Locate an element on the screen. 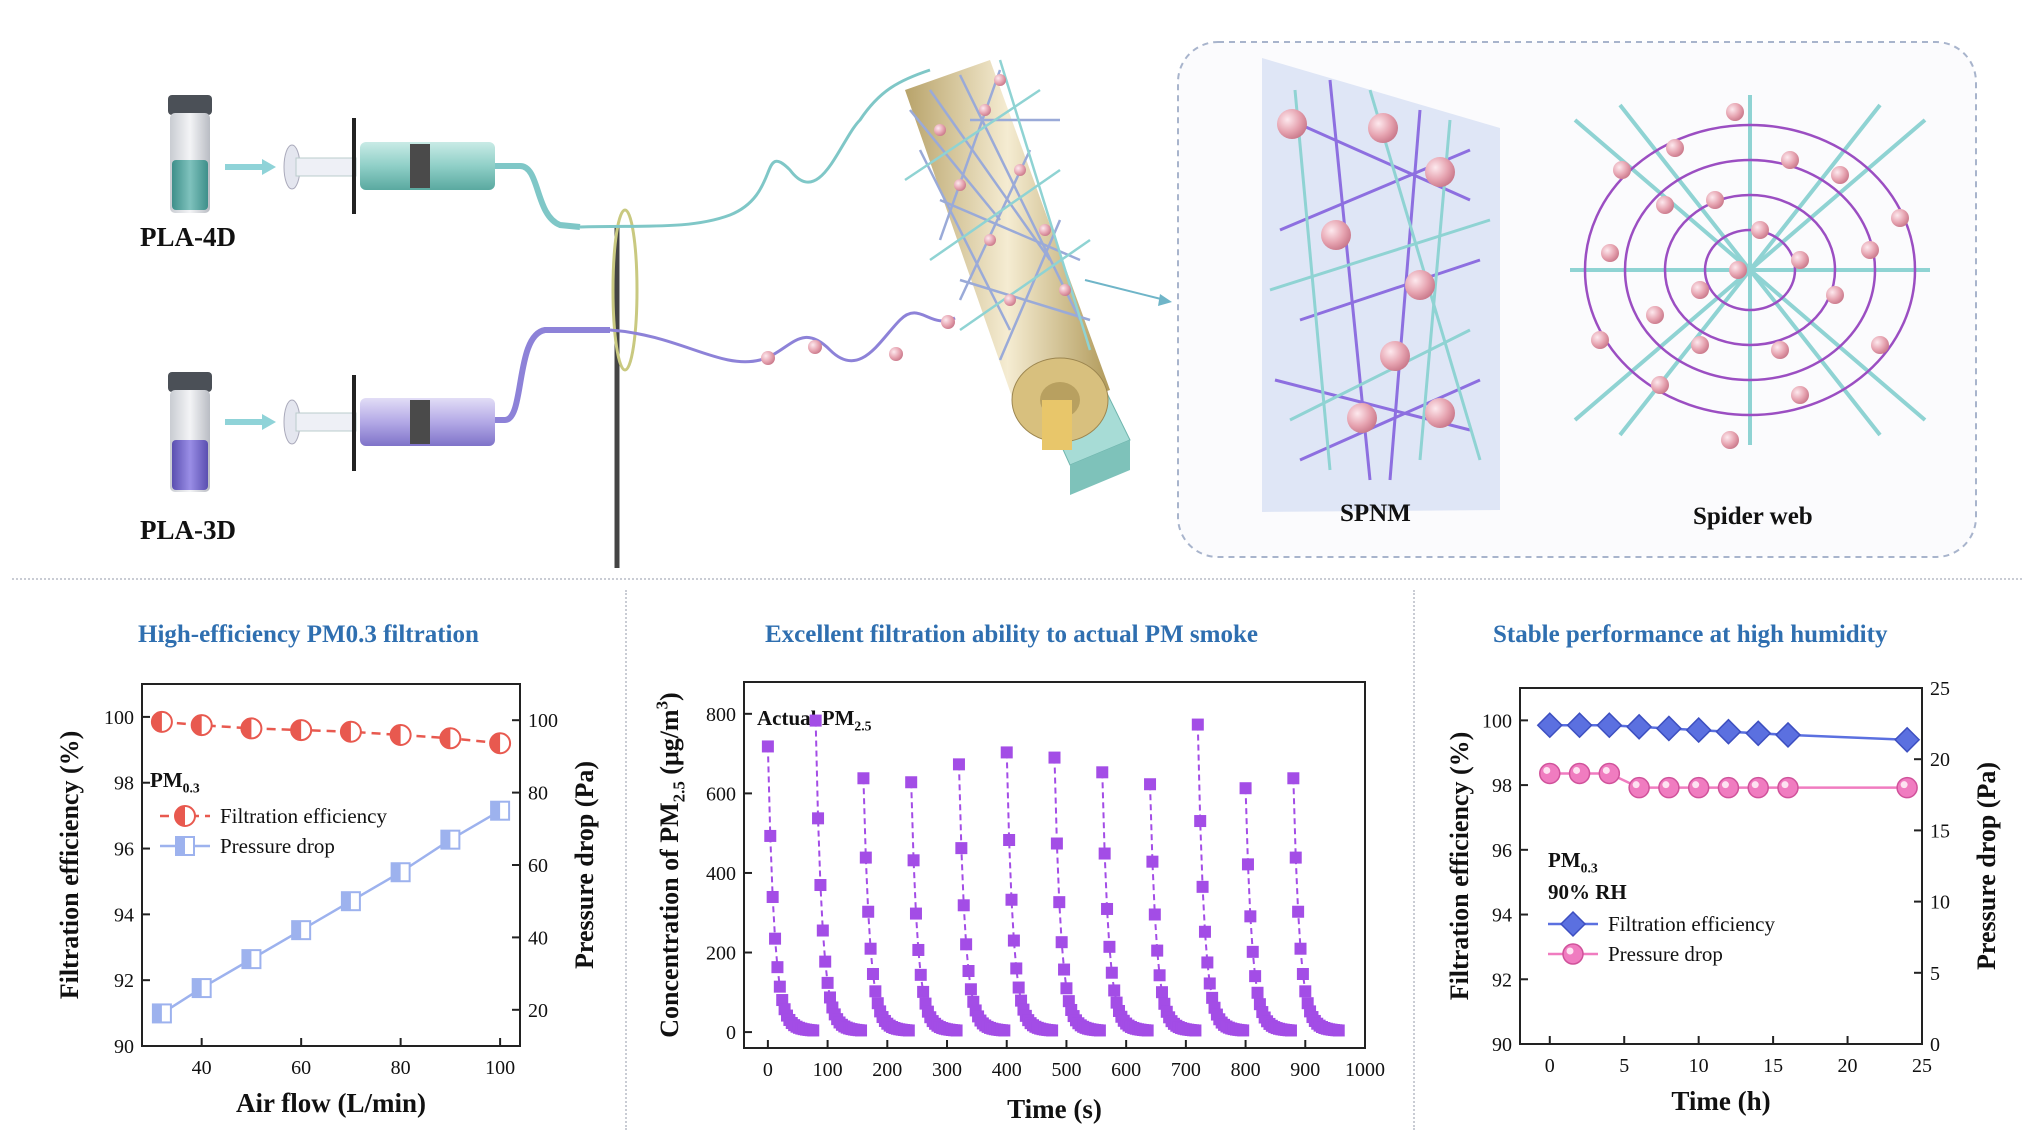 The width and height of the screenshot is (2034, 1144). chart1-ytick-label-0: 90 is located at coordinates (124, 1047).